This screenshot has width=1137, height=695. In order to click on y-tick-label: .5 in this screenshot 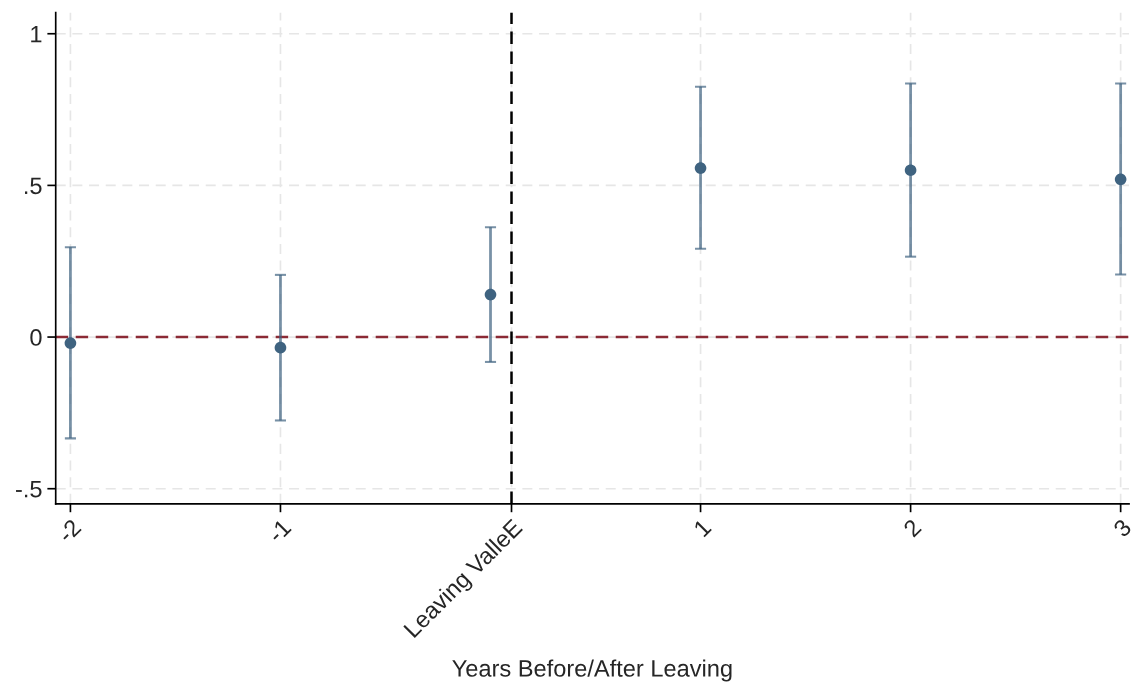, I will do `click(33, 186)`.